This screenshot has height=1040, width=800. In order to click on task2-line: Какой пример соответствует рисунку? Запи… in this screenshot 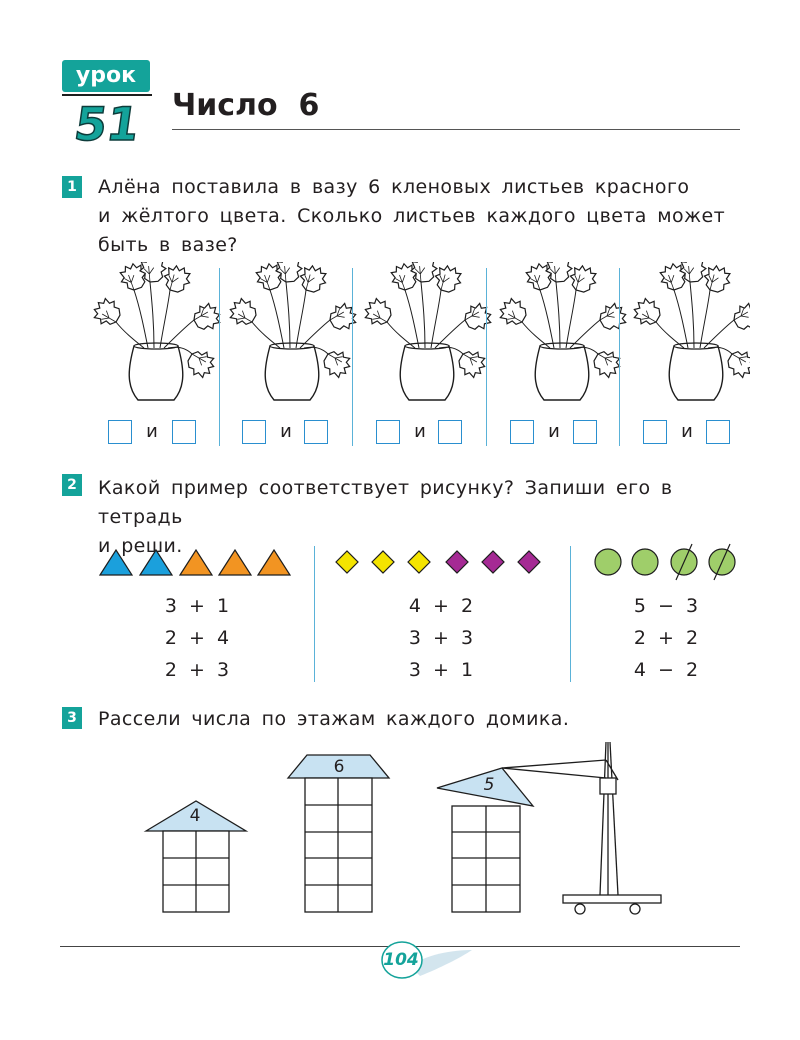, I will do `click(385, 502)`.